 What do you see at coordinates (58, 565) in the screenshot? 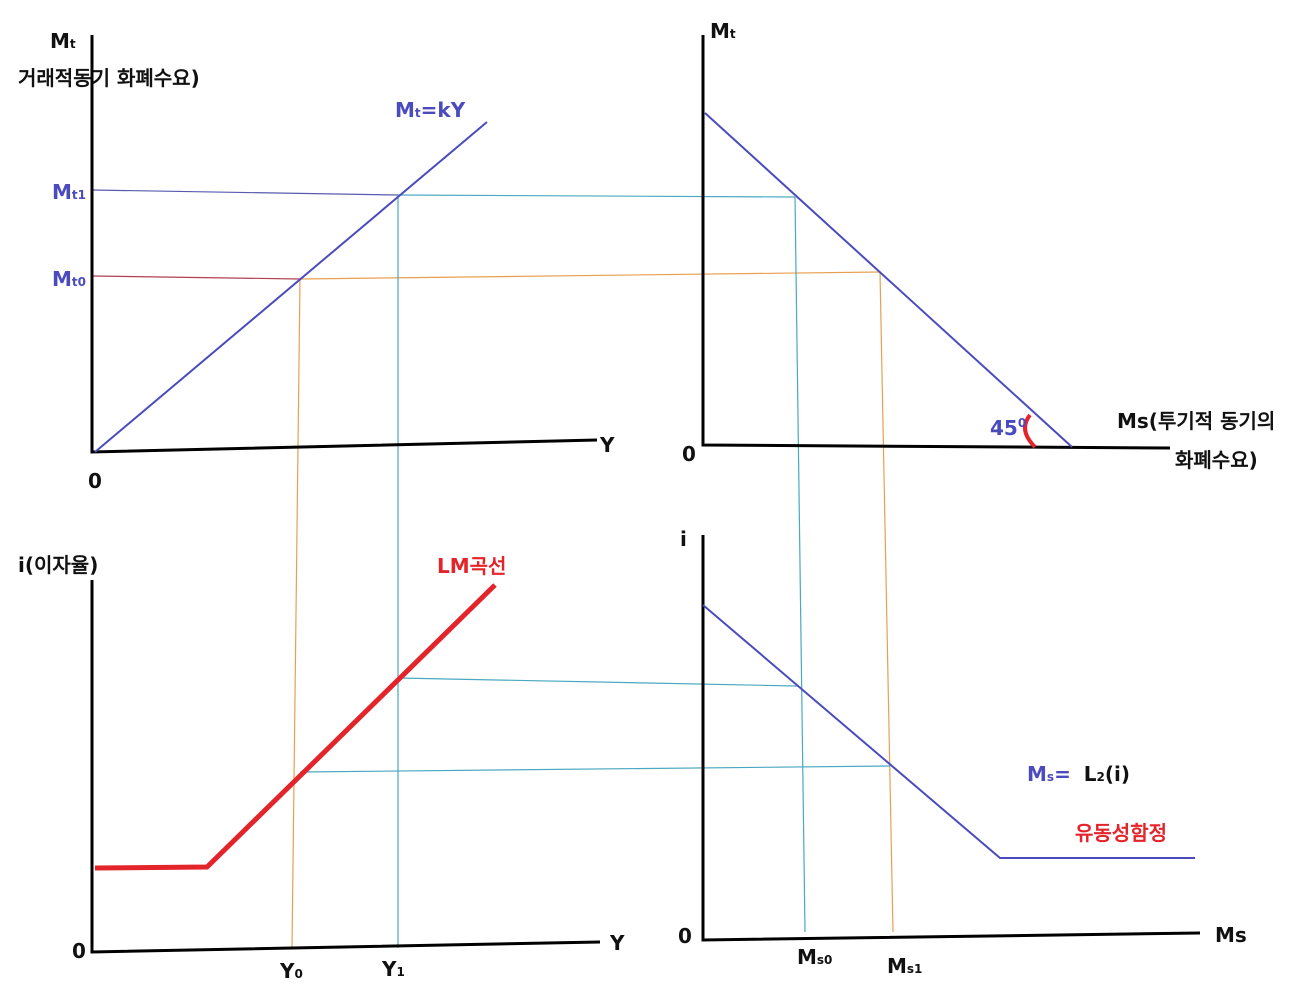
I see `y-axis-label: i(이자율)` at bounding box center [58, 565].